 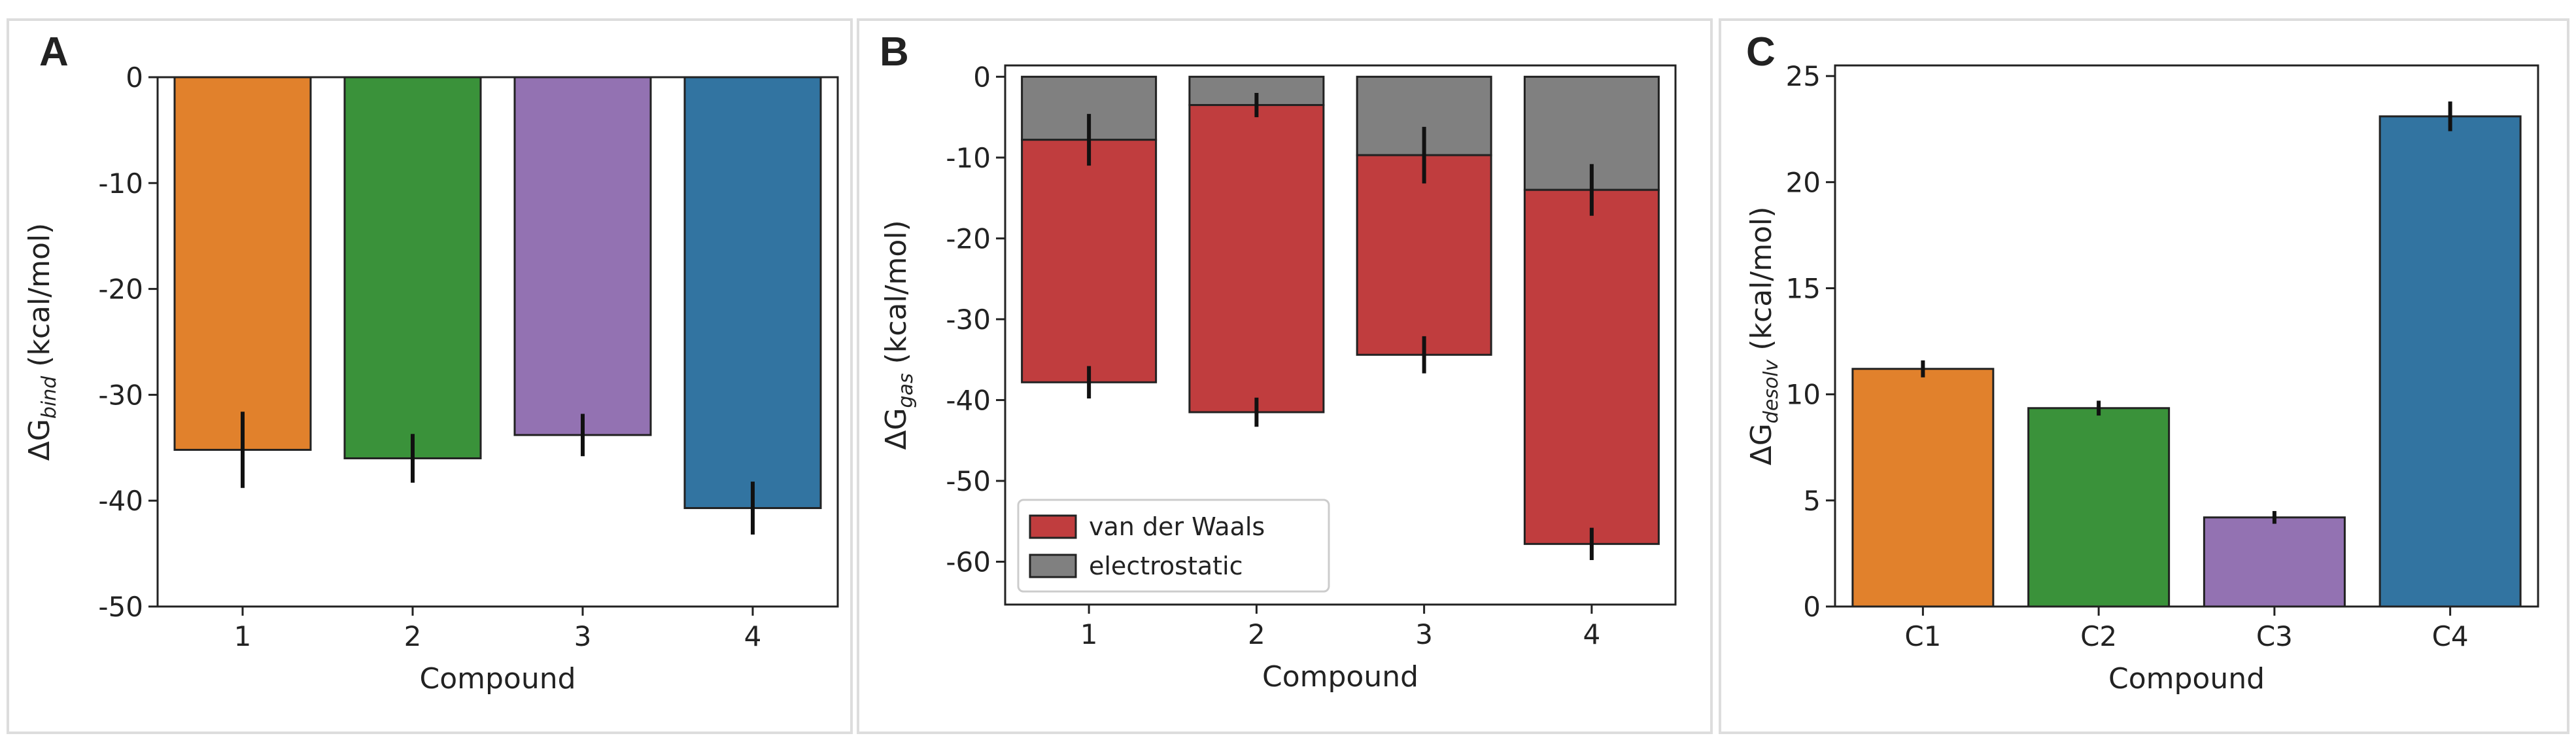 What do you see at coordinates (1772, 391) in the screenshot?
I see `y-label-subscript: desolv` at bounding box center [1772, 391].